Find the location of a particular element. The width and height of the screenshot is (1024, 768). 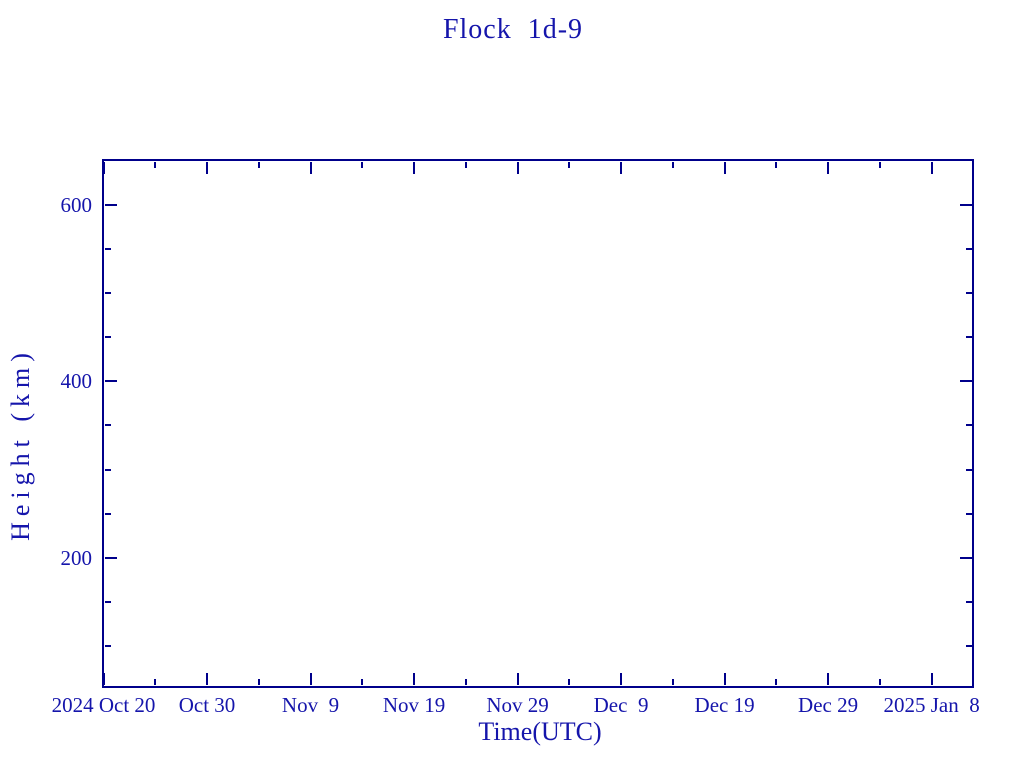

x-tick-label: Nov 29 is located at coordinates (517, 705).